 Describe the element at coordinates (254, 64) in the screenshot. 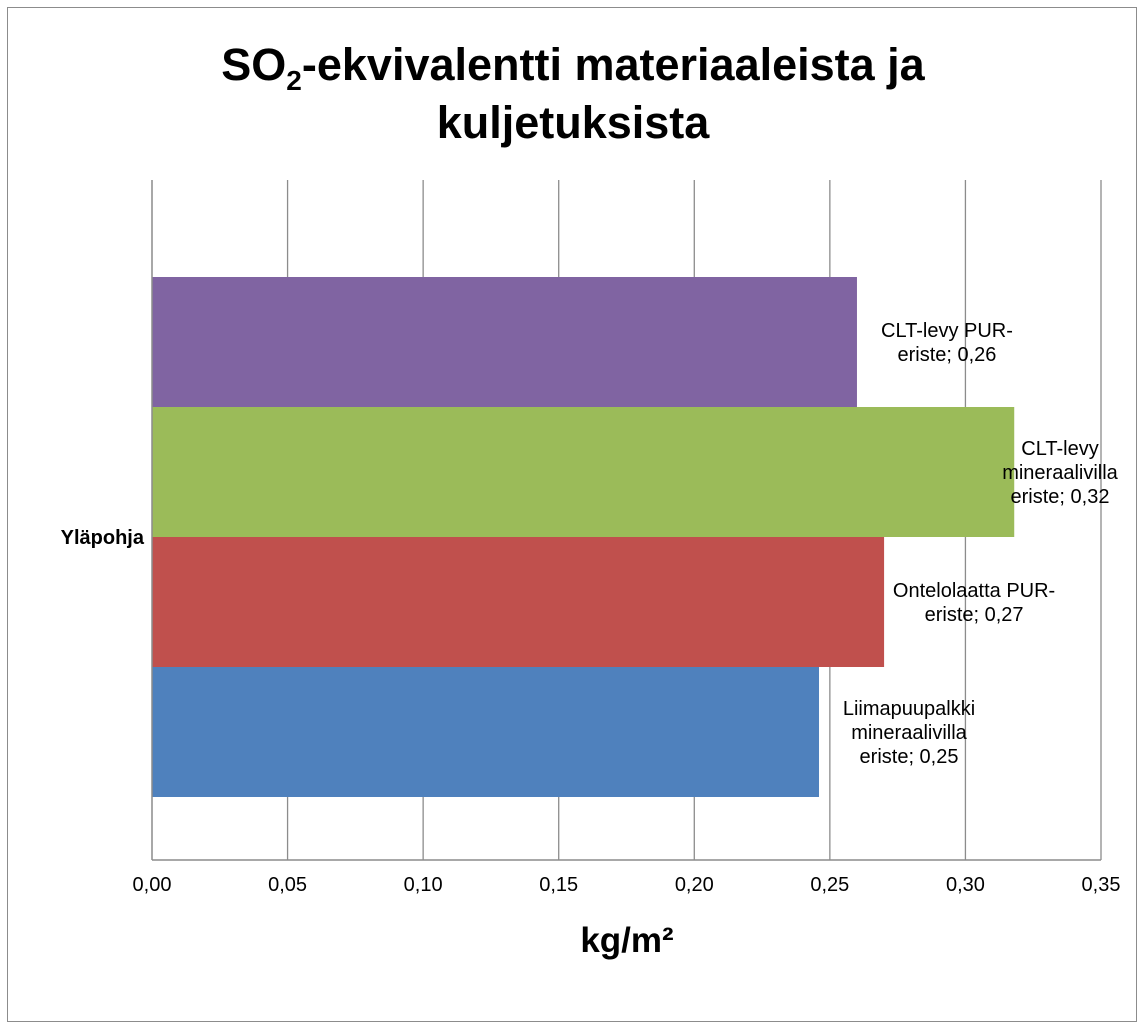

I see `title-prefix: SO` at that location.